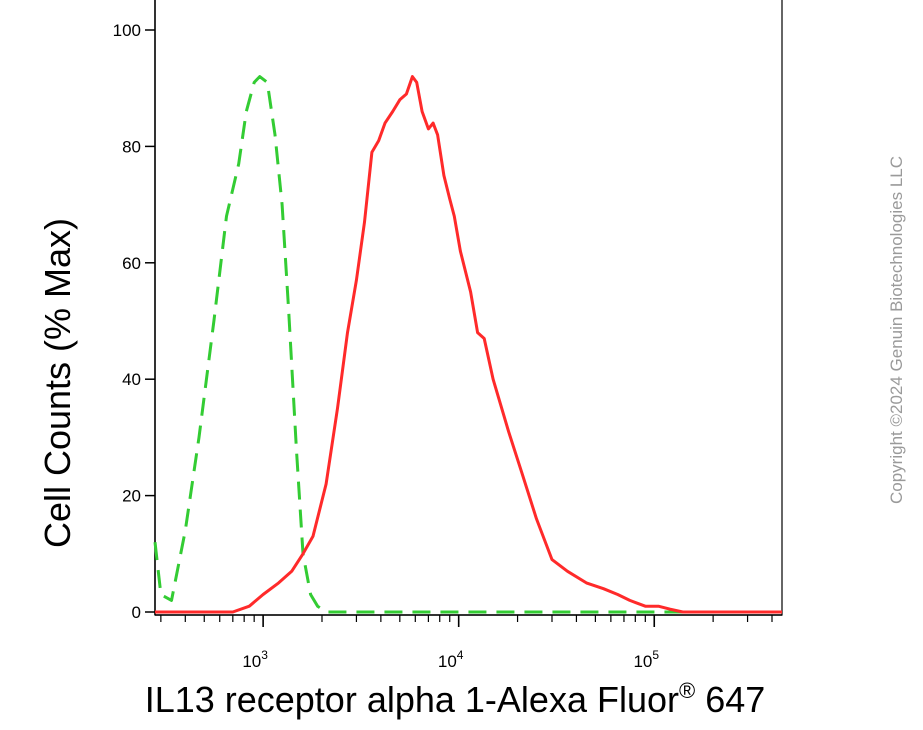 This screenshot has width=923, height=730. What do you see at coordinates (255, 659) in the screenshot?
I see `x-tick-label: 10³` at bounding box center [255, 659].